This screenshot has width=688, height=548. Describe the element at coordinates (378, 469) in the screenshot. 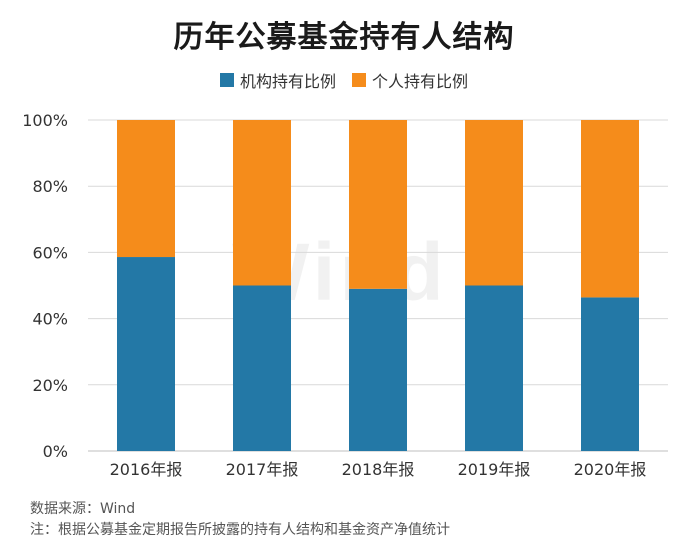

I see `x-tick-label: 2018年报` at that location.